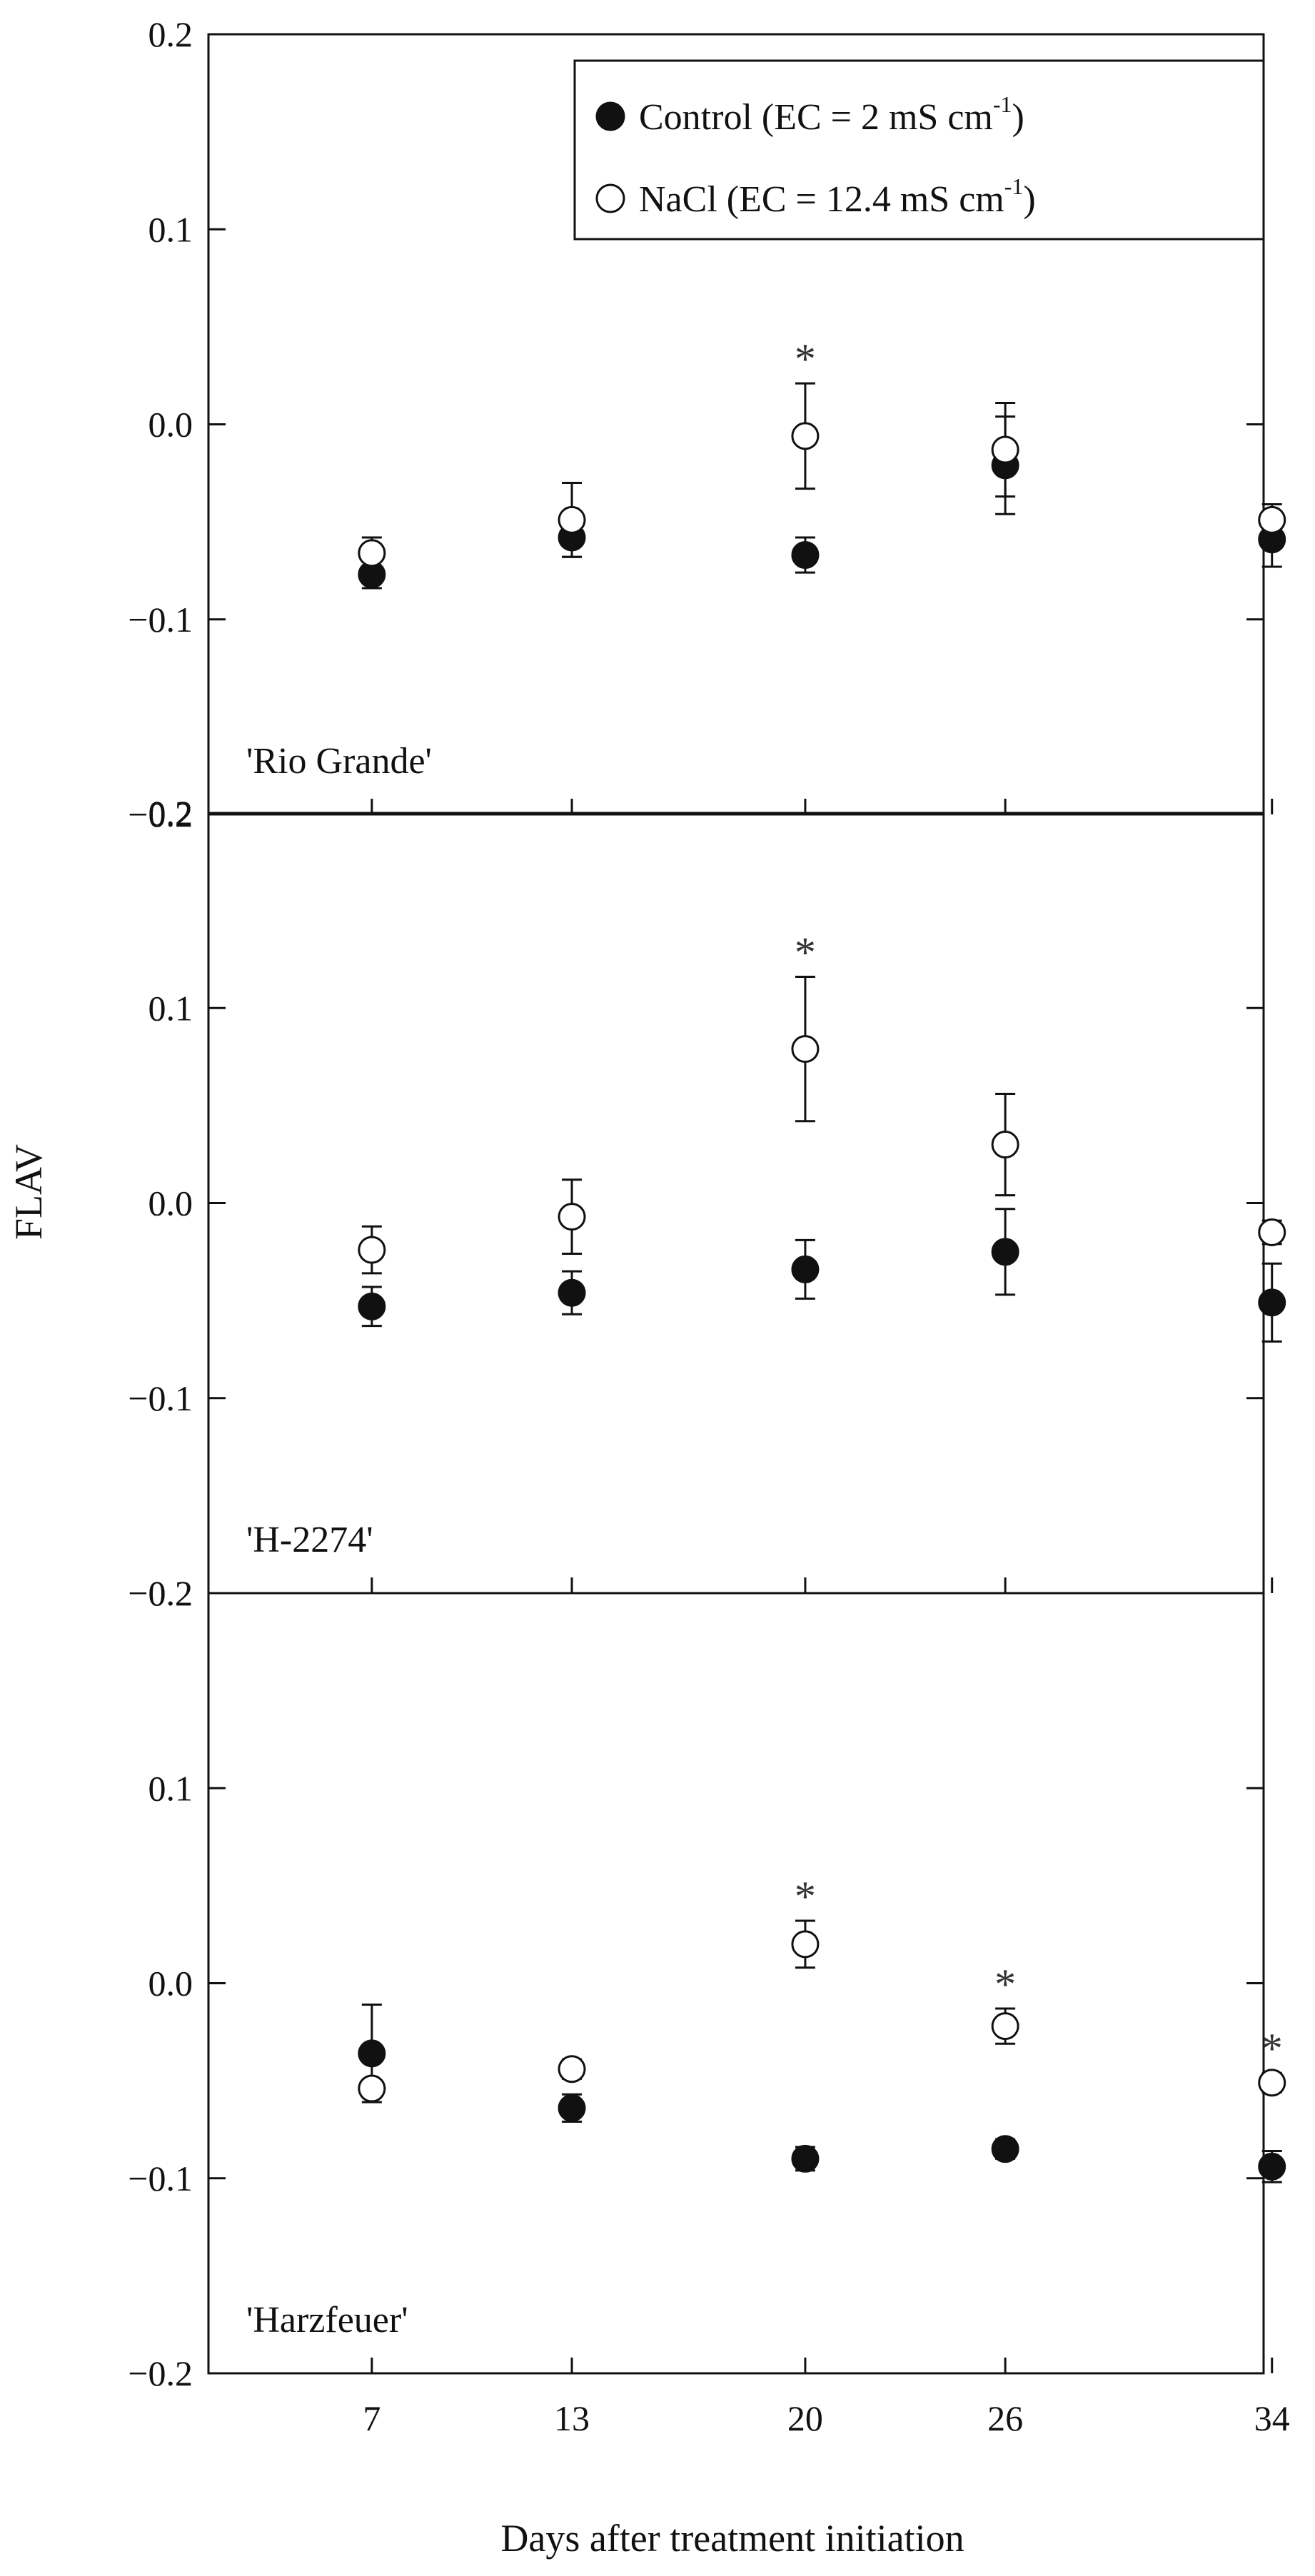  I want to click on panel-label: 'Harzfeuer', so click(327, 2320).